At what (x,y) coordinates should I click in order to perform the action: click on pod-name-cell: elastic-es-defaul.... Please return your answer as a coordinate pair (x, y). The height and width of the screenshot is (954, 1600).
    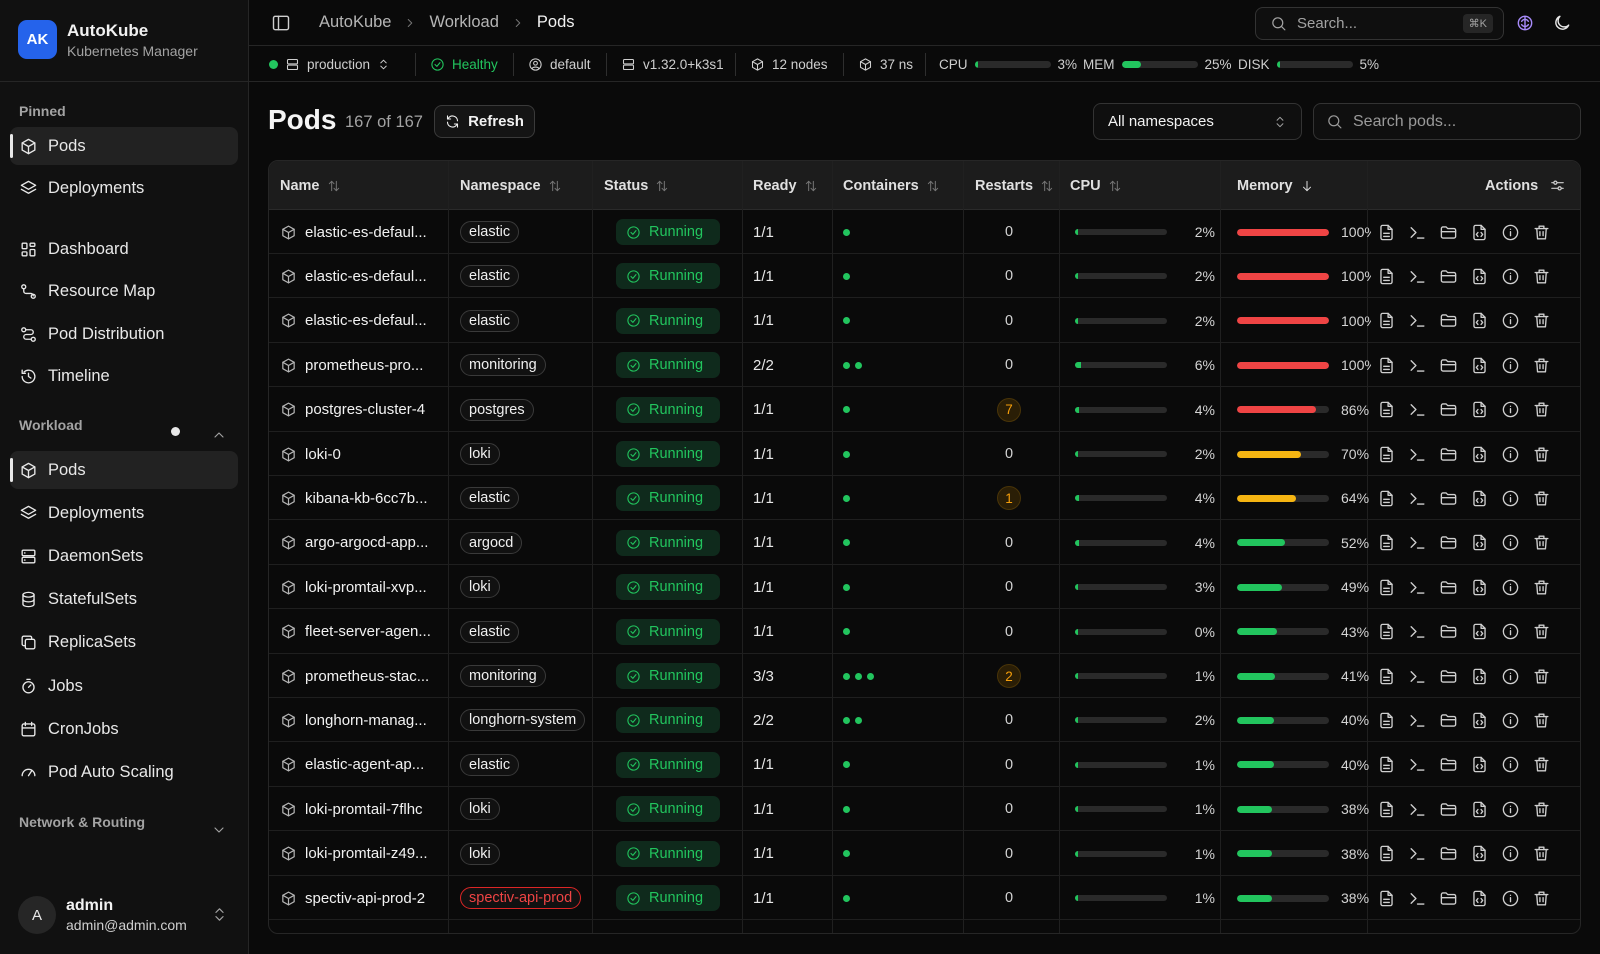
    Looking at the image, I should click on (353, 321).